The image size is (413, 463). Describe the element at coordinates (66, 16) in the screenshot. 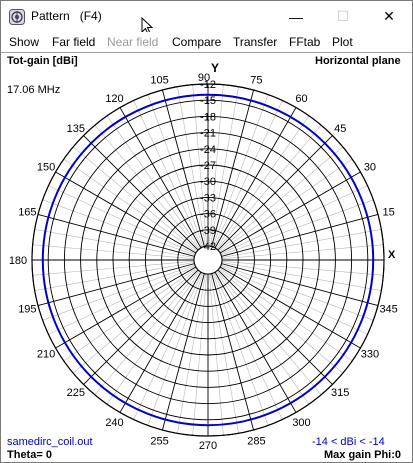

I see `window-title: Pattern (F4)` at that location.